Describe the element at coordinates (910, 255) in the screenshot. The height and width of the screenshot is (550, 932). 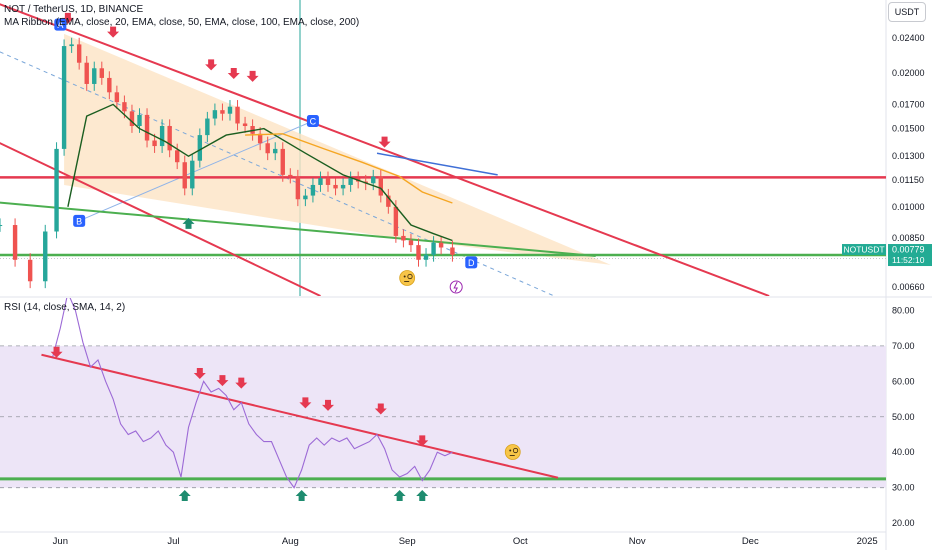
I see `current-price-tag` at that location.